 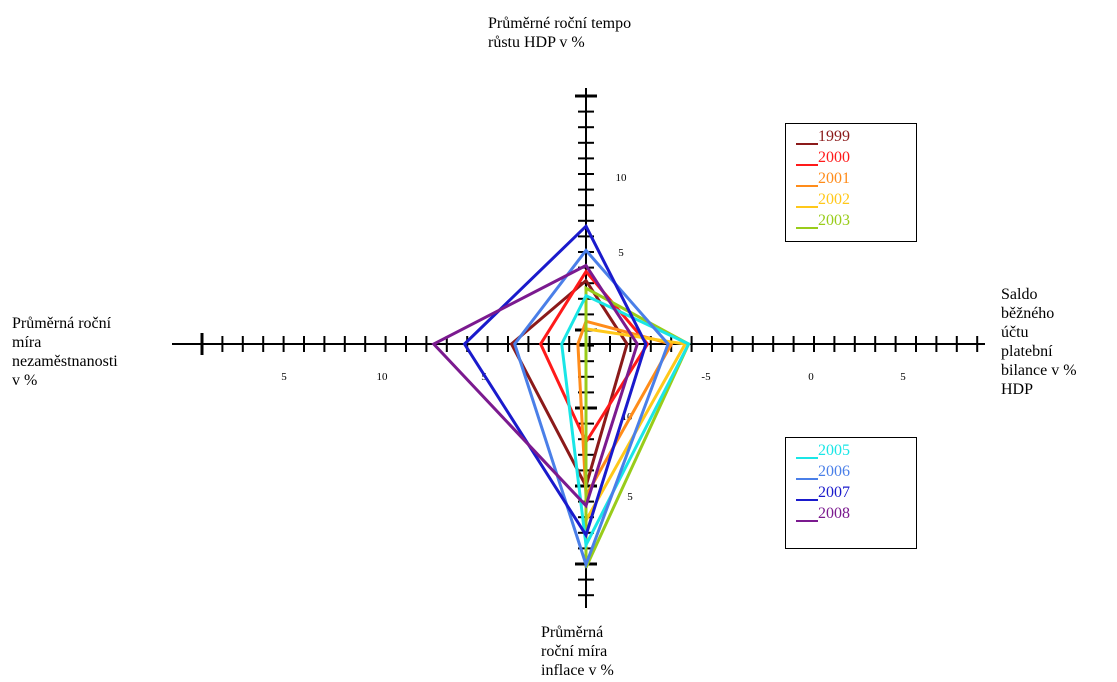 I want to click on legend-item-2002: 2002, so click(x=846, y=201).